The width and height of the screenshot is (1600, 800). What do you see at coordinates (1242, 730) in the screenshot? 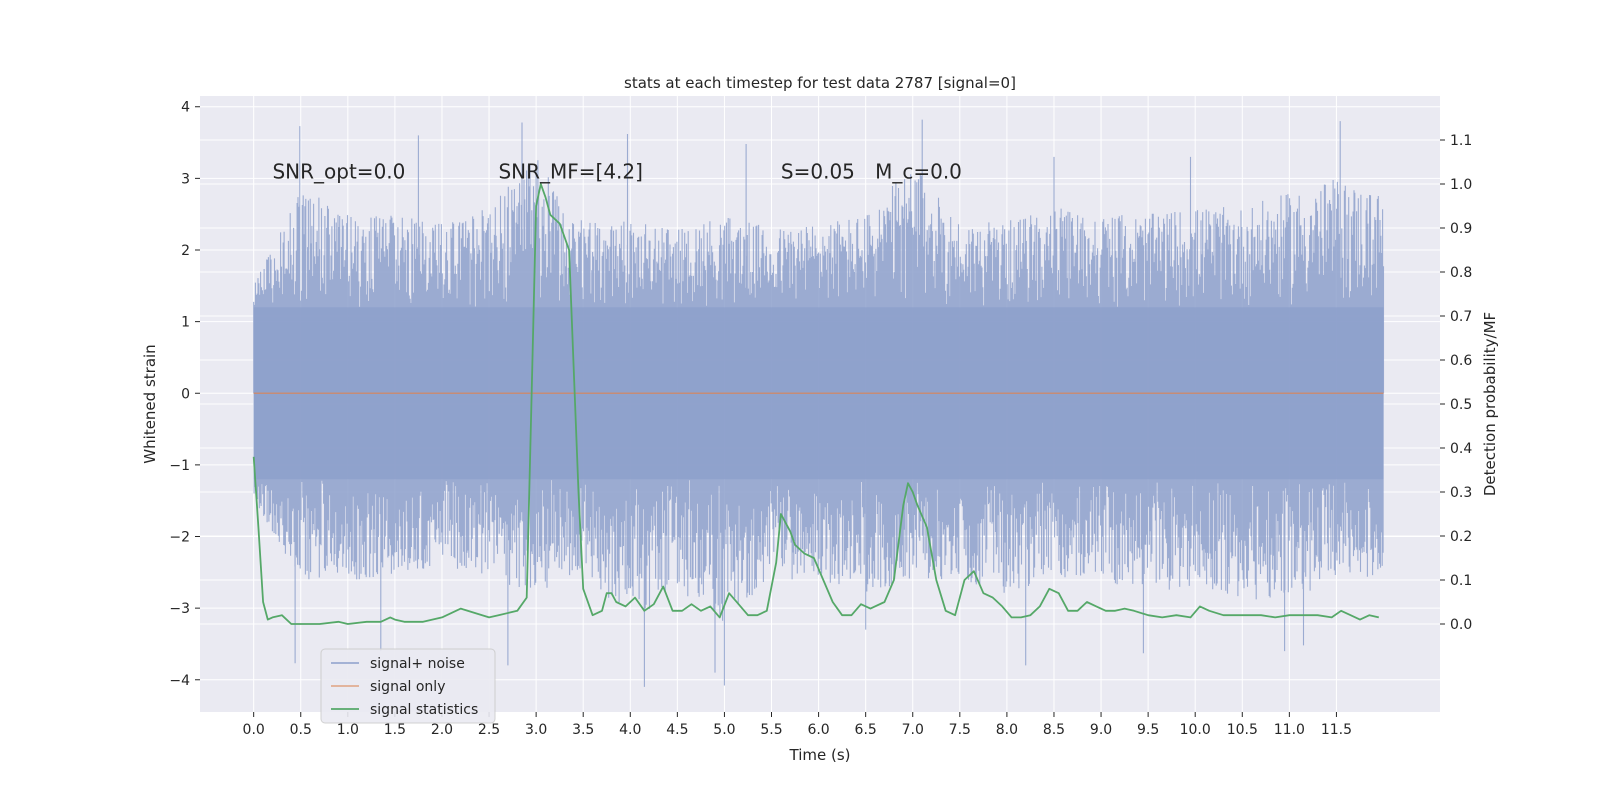
I see `x-tick-label: 10.5` at bounding box center [1242, 730].